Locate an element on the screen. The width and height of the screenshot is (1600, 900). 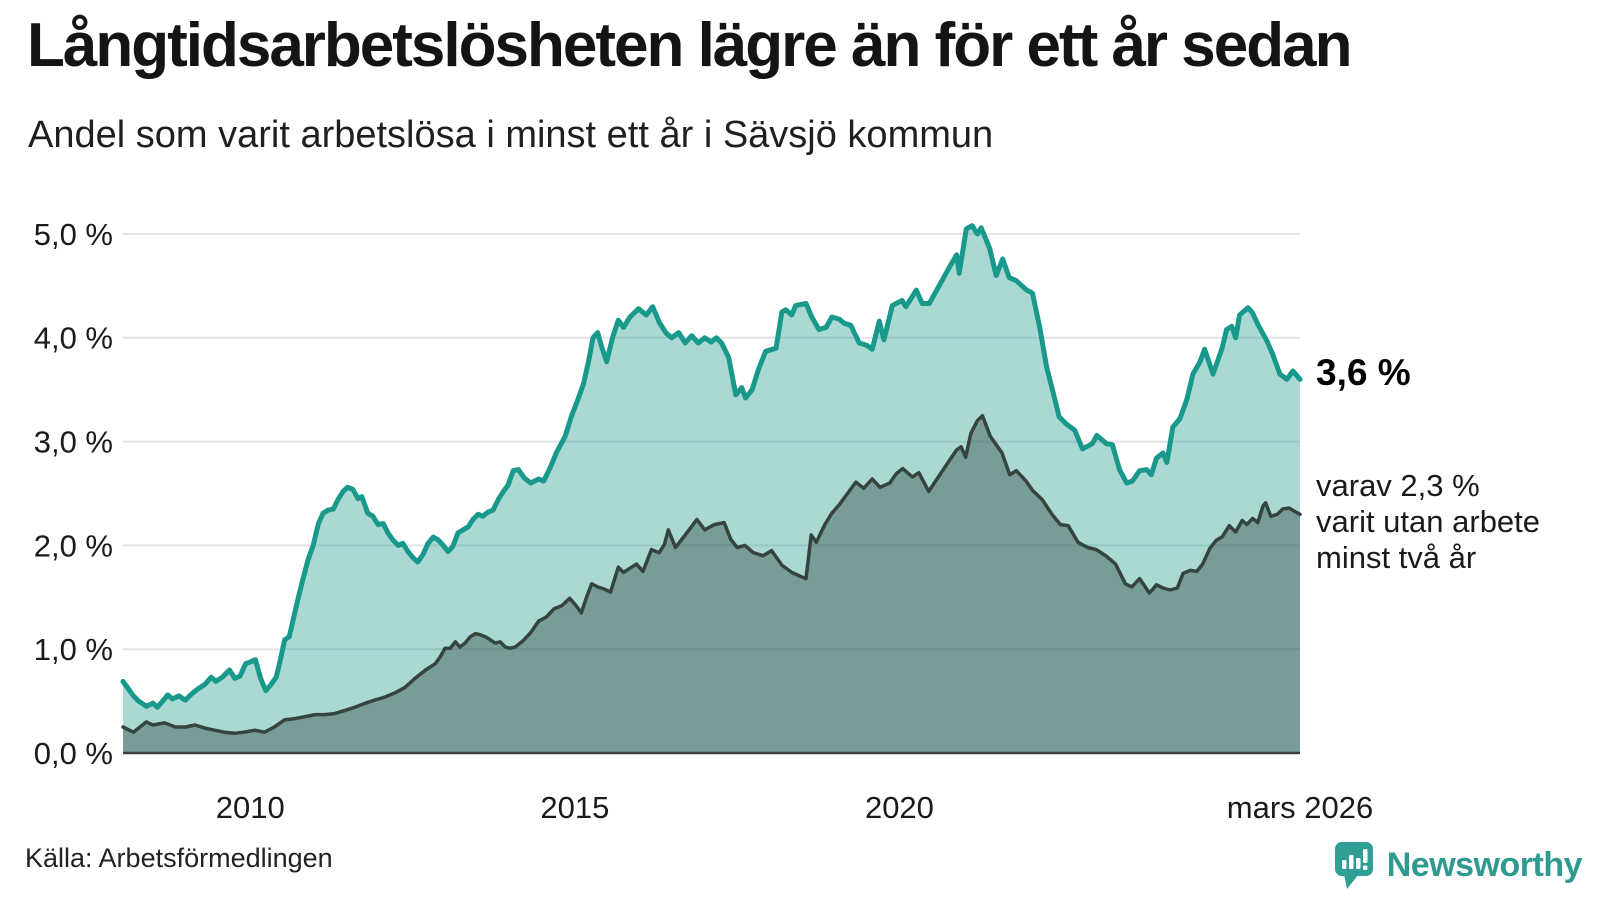
x-tick-label: 2020 is located at coordinates (899, 807).